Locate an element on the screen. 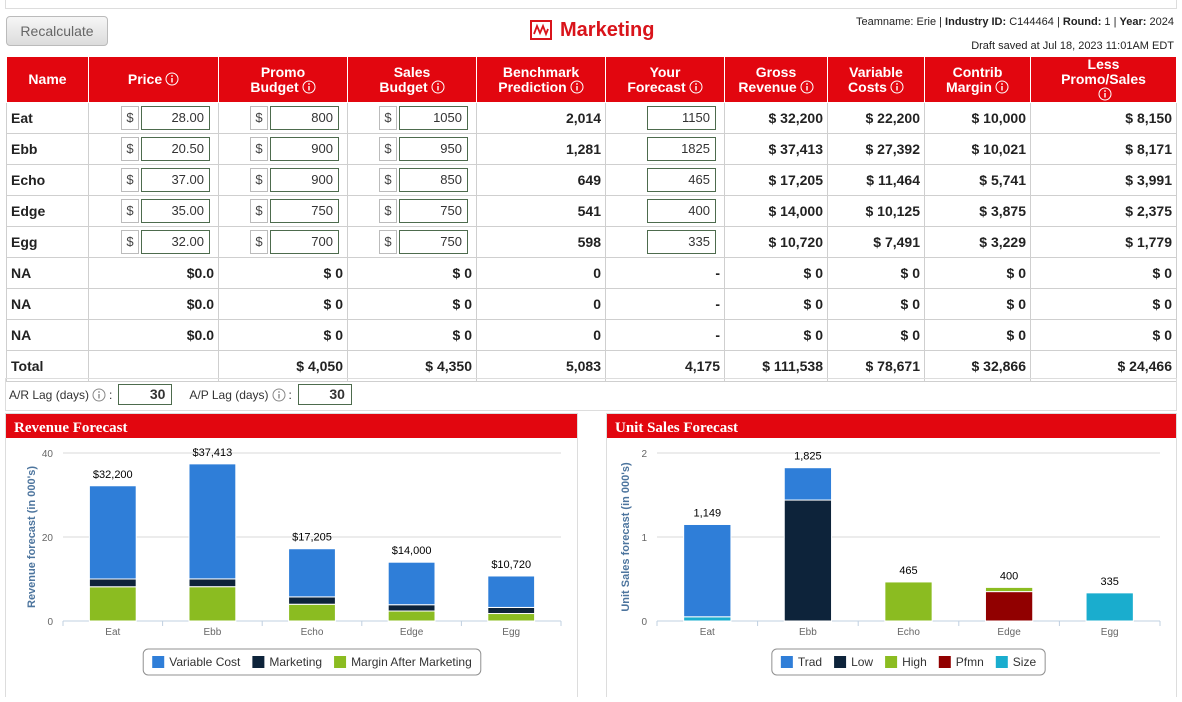 The height and width of the screenshot is (702, 1182). table-cell: $ 2,375 is located at coordinates (1103, 211).